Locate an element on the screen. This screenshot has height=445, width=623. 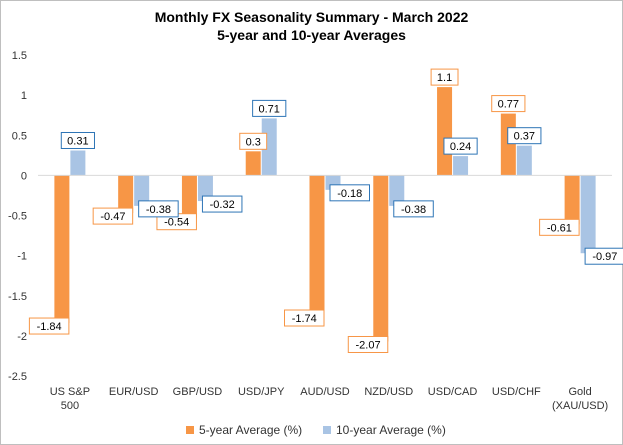
y-tick-label: 0.5 is located at coordinates (19, 136).